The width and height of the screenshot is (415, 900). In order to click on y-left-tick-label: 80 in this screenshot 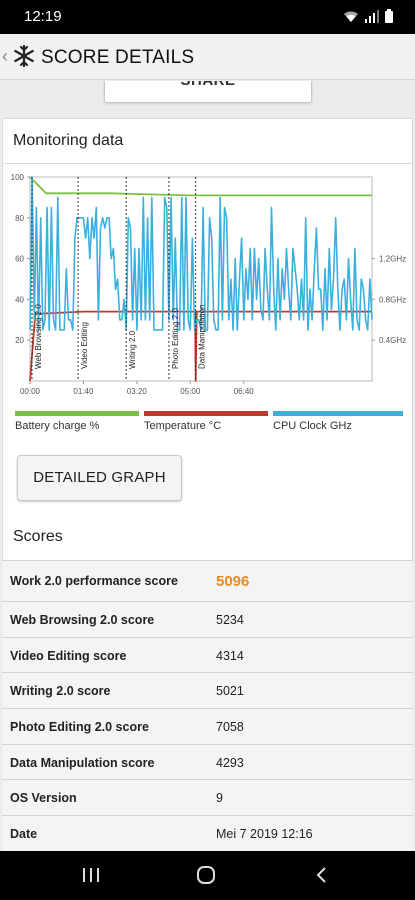, I will do `click(19, 218)`.